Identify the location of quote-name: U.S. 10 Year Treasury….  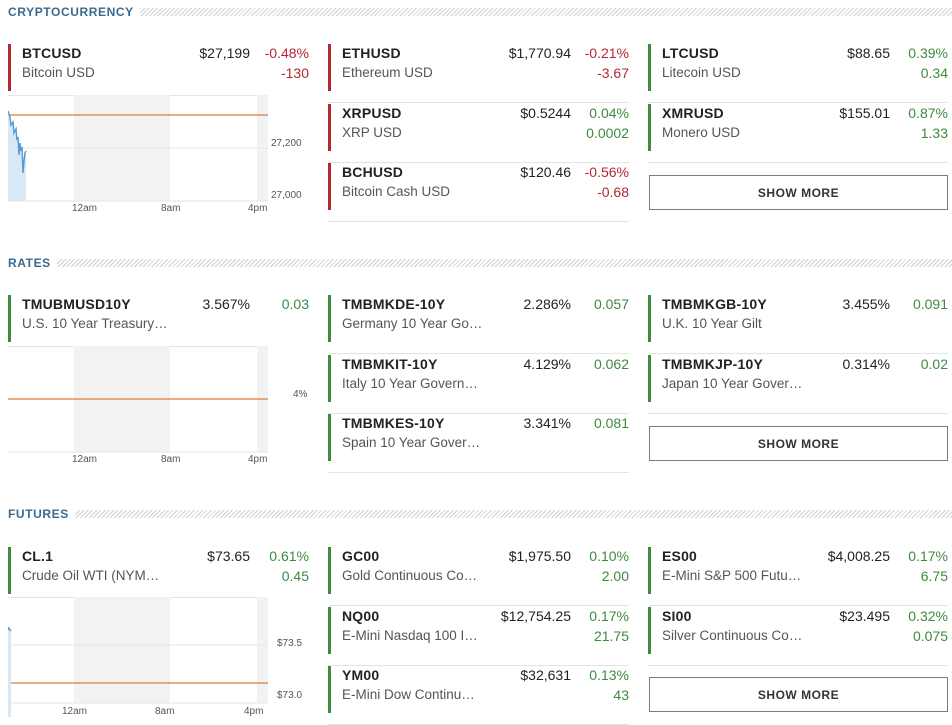
(95, 323).